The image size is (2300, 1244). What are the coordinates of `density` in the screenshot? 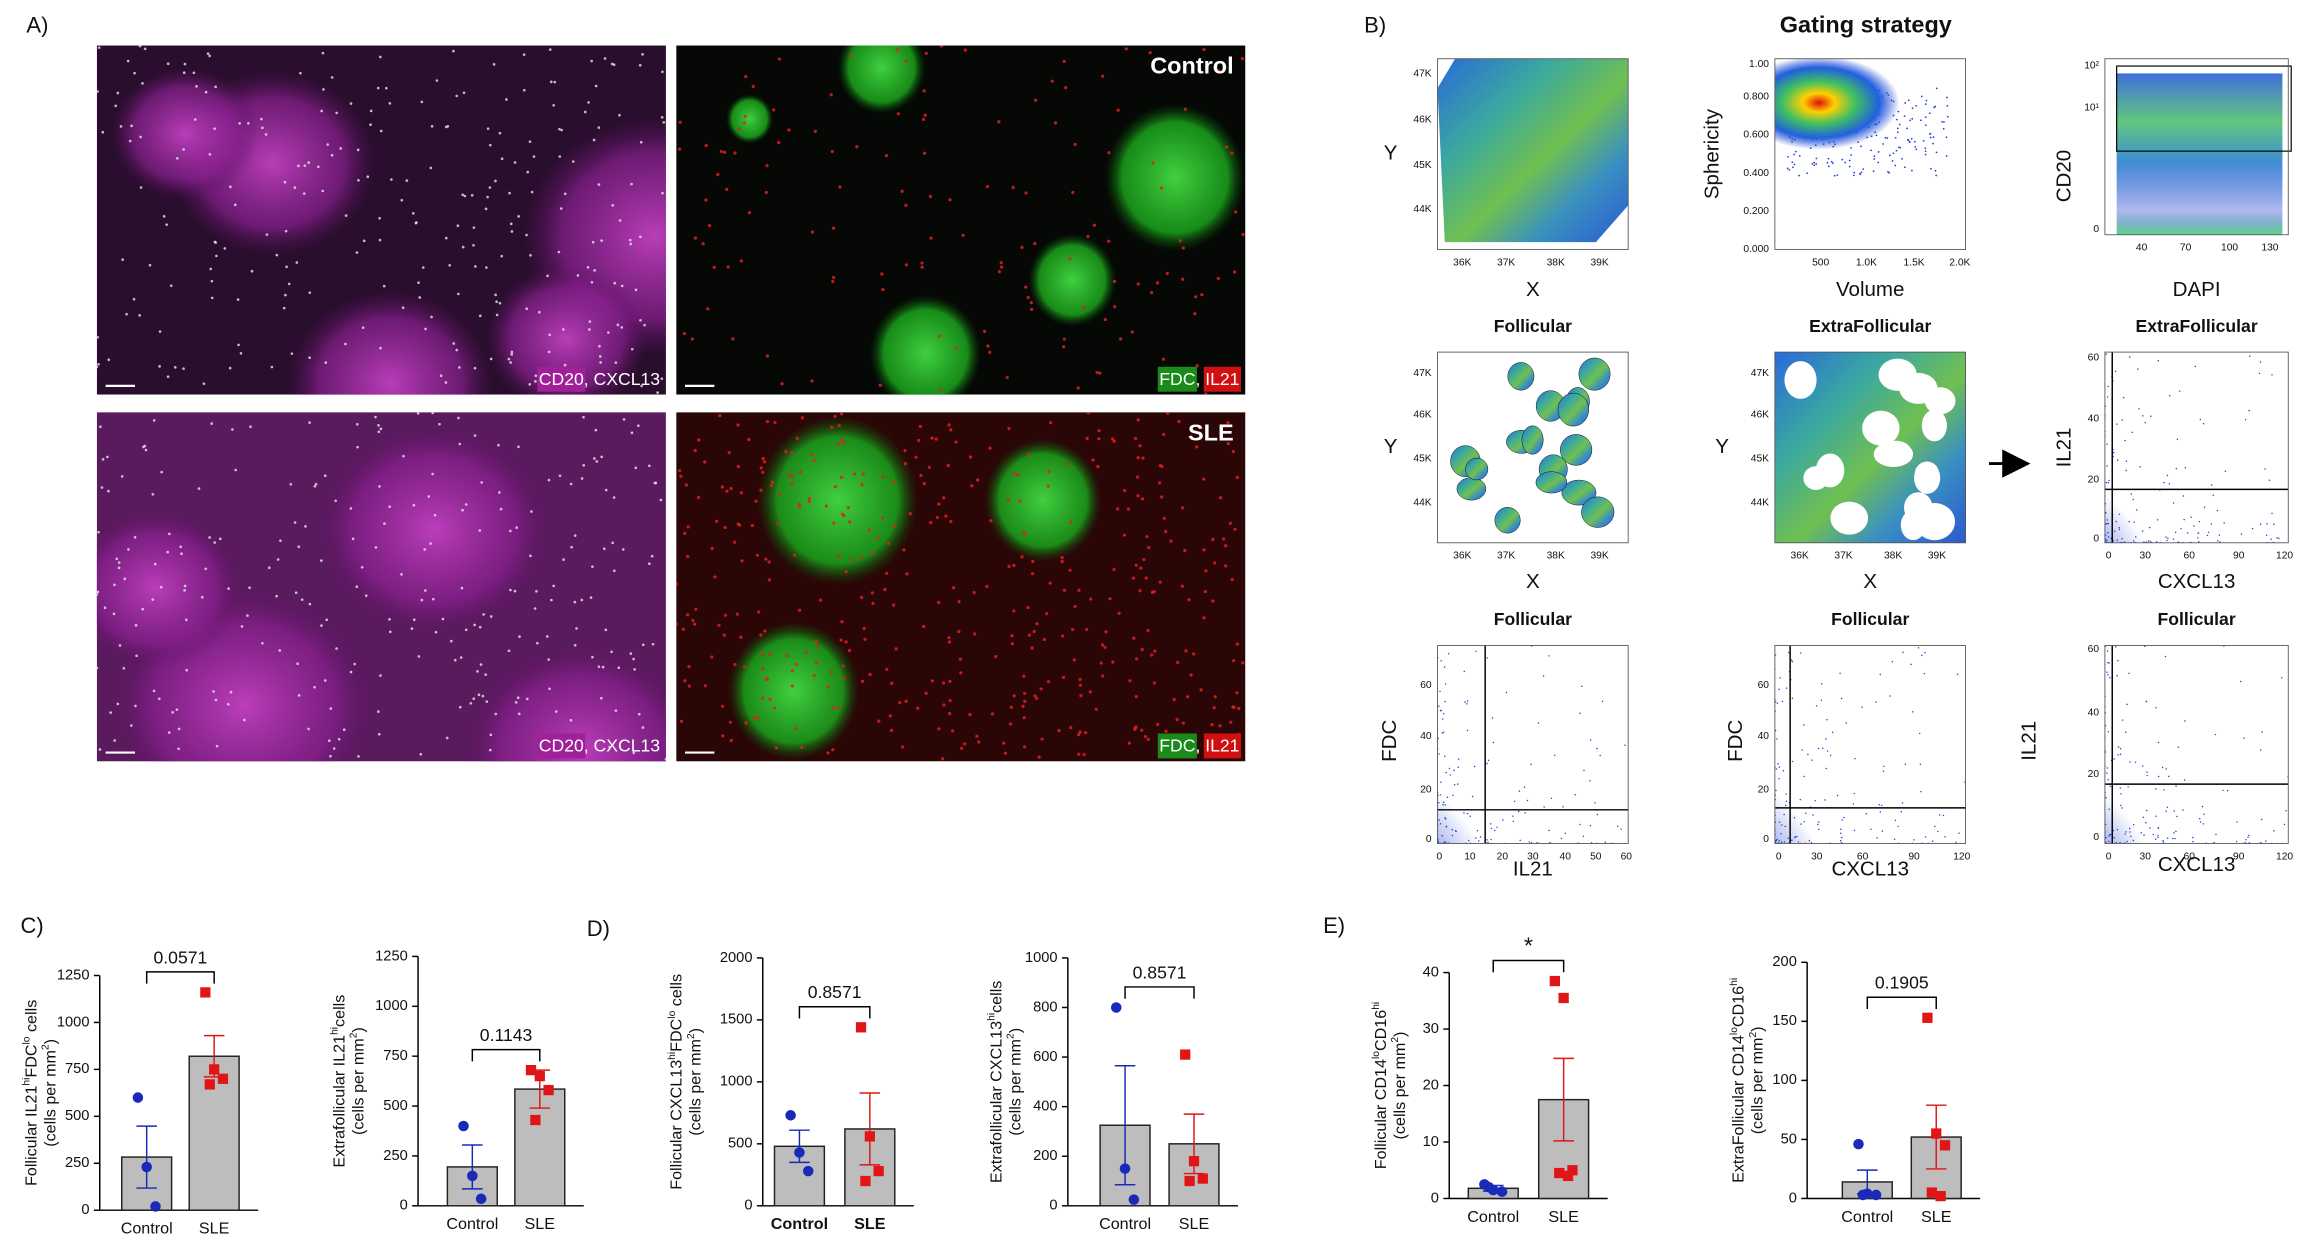 It's located at (1531, 744).